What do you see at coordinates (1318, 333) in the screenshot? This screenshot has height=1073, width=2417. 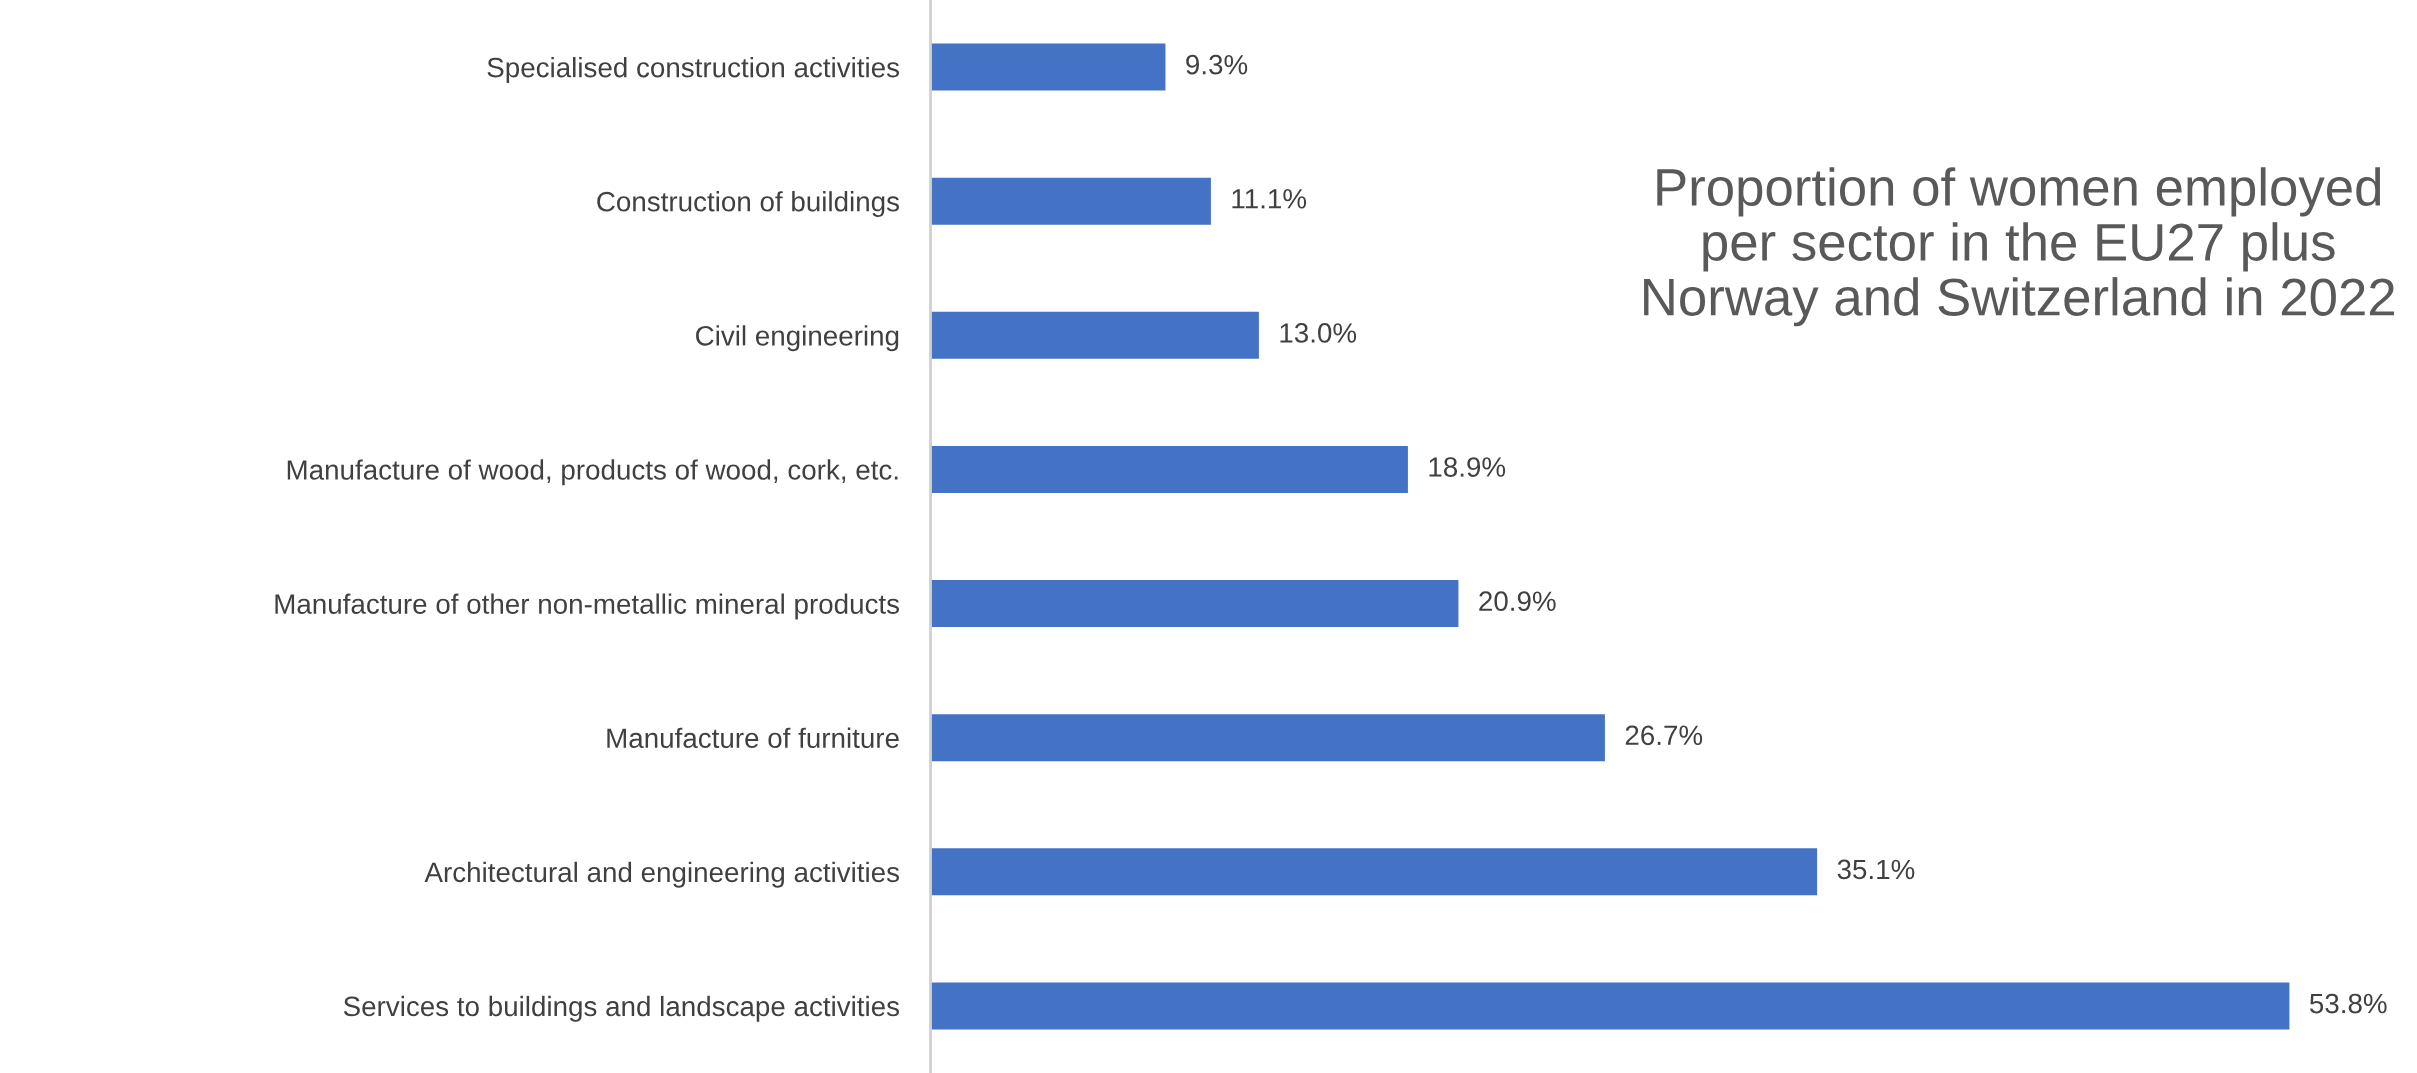 I see `data-label: 13.0%` at bounding box center [1318, 333].